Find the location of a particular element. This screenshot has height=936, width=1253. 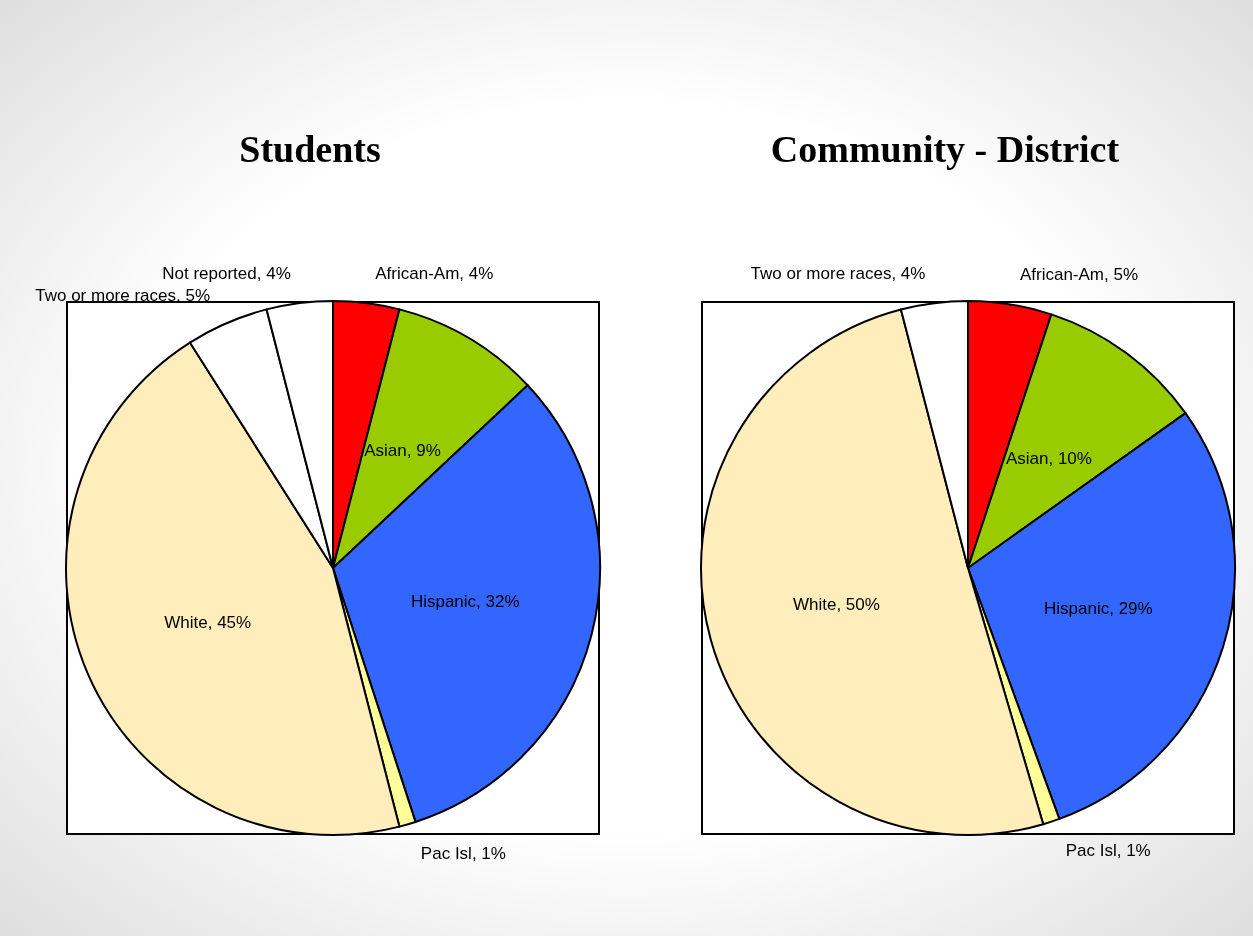

slice-label: Hispanic, 29% is located at coordinates (1098, 609).